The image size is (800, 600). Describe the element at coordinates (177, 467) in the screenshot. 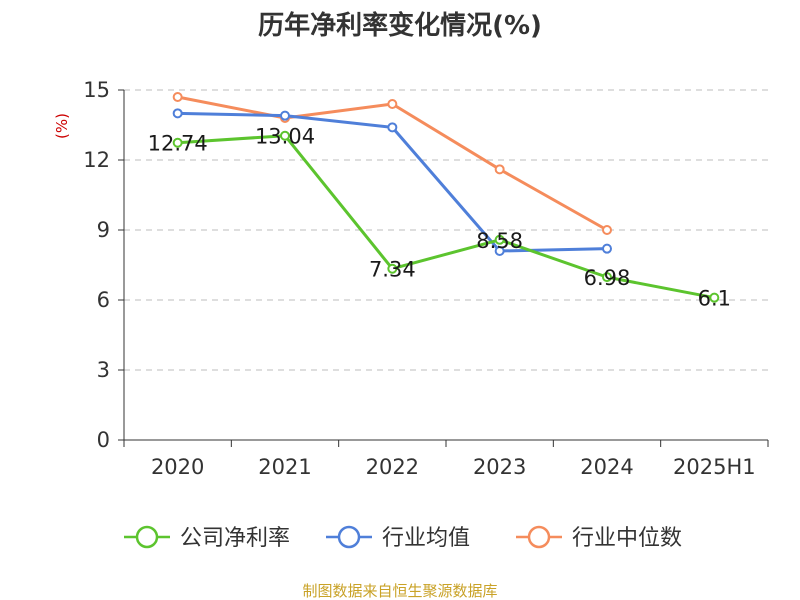

I see `x-tick-label: 2020` at that location.